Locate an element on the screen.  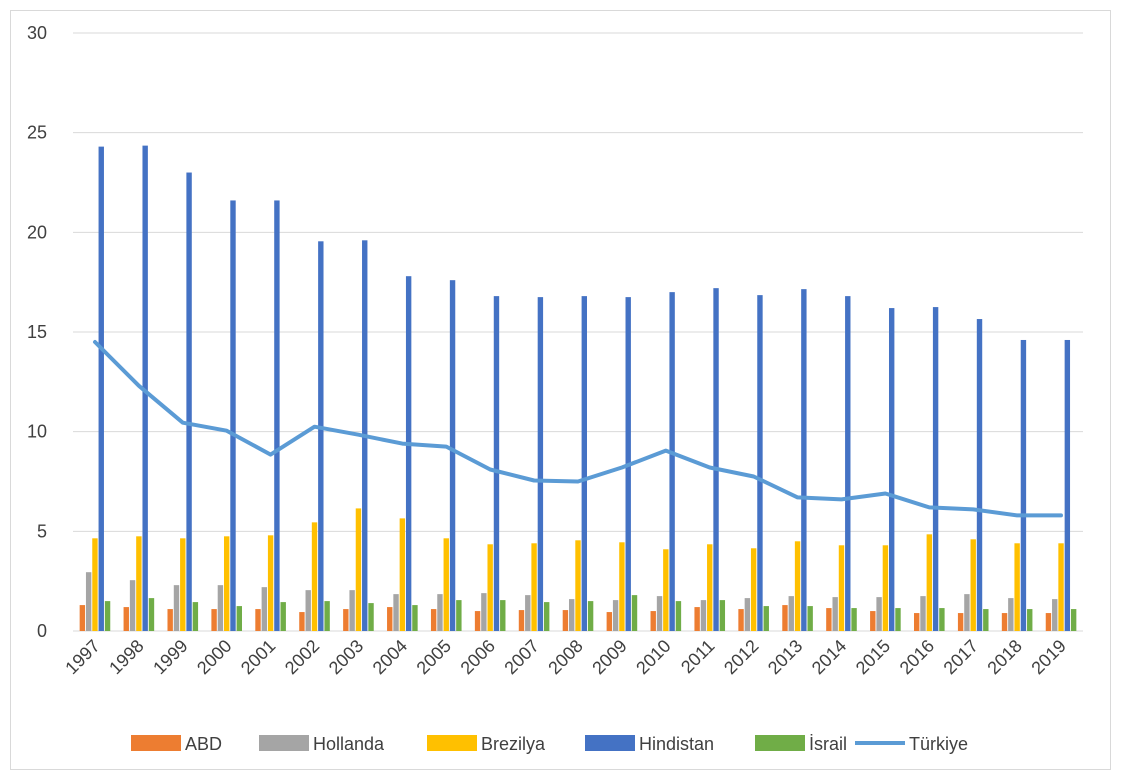
x-tick-label: 2014 is located at coordinates (829, 657).